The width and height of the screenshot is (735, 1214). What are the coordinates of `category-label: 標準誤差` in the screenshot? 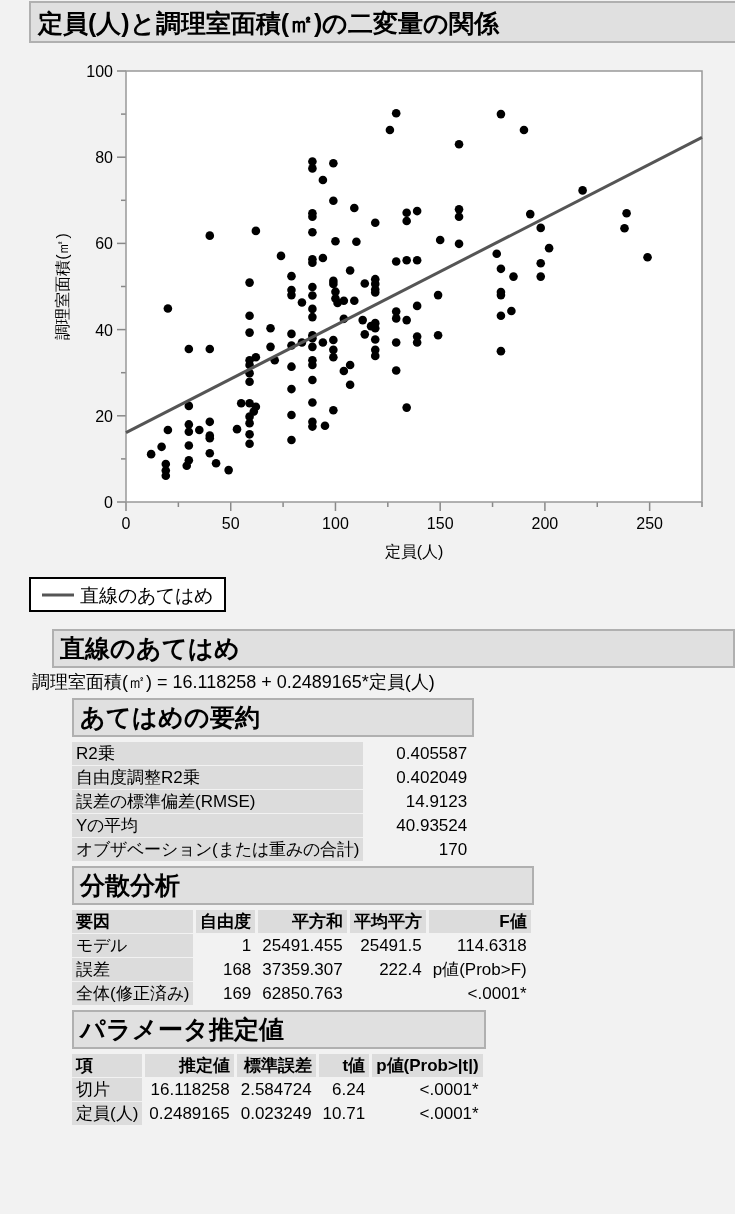 It's located at (276, 1065).